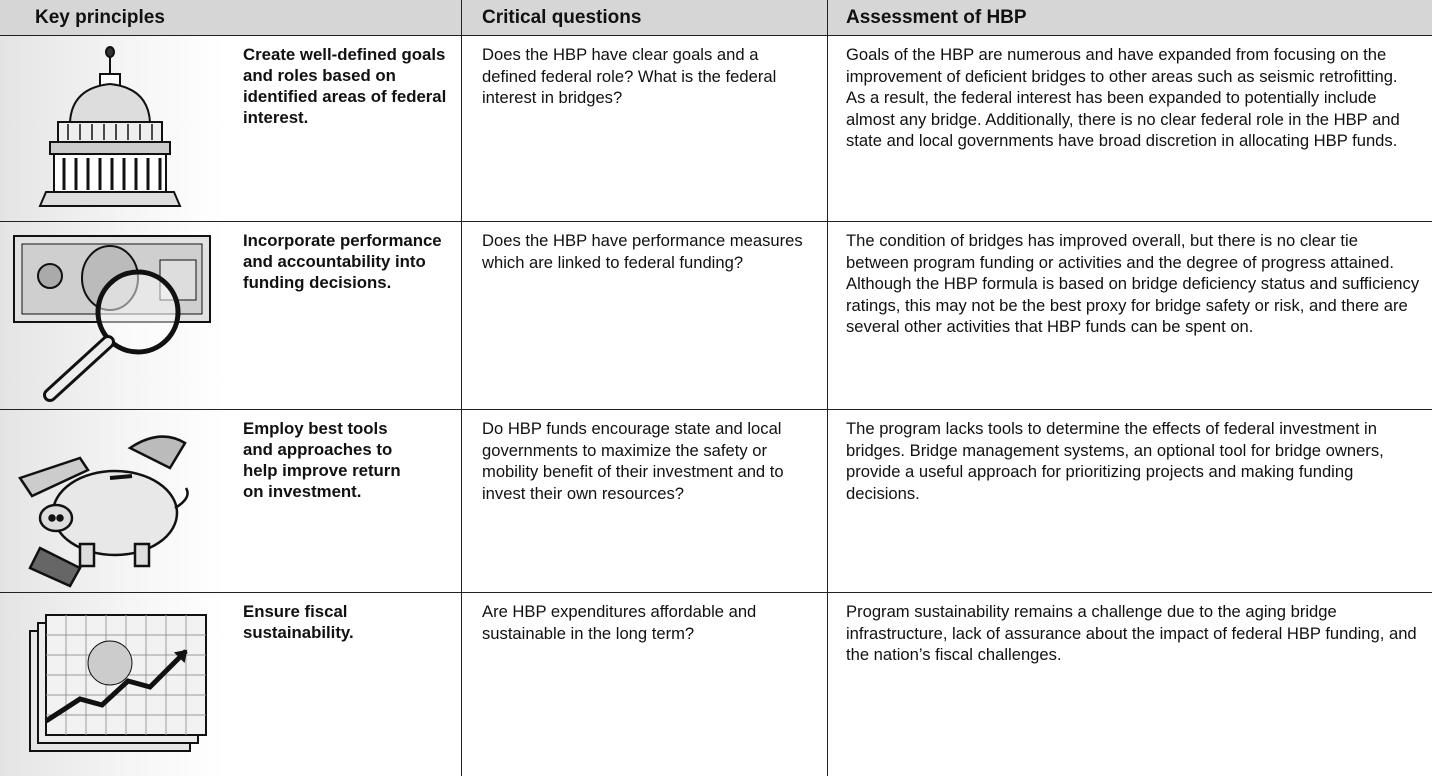 The height and width of the screenshot is (776, 1432). What do you see at coordinates (645, 18) in the screenshot?
I see `header-cell: Critical questions` at bounding box center [645, 18].